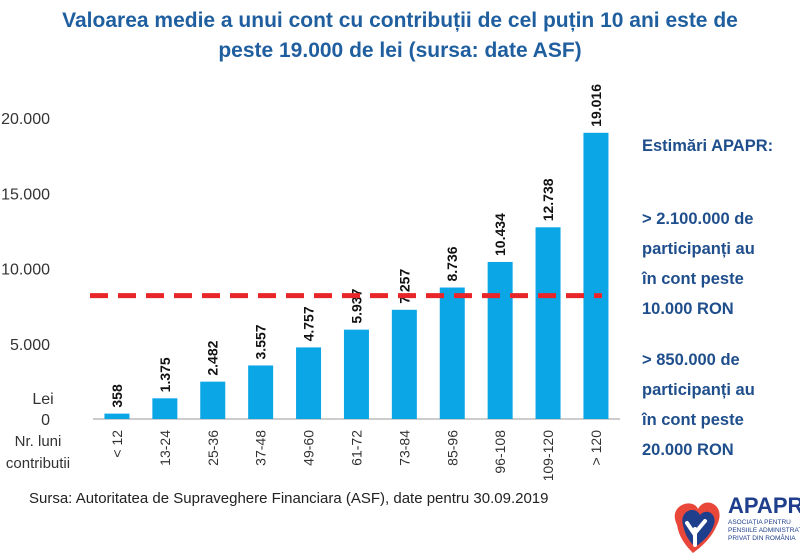 Image resolution: width=800 pixels, height=557 pixels. Describe the element at coordinates (261, 341) in the screenshot. I see `data-label: 3.557` at that location.